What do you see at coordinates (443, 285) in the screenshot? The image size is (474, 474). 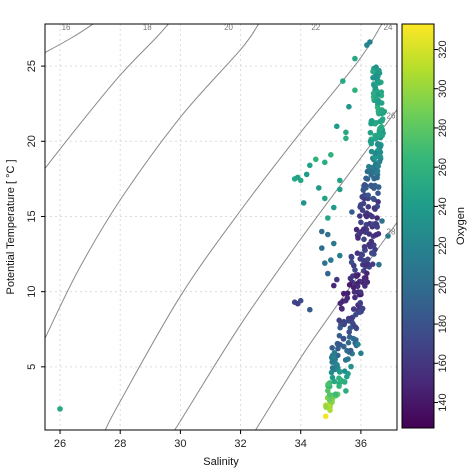 I see `colorbar-tick-label: 200` at bounding box center [443, 285].